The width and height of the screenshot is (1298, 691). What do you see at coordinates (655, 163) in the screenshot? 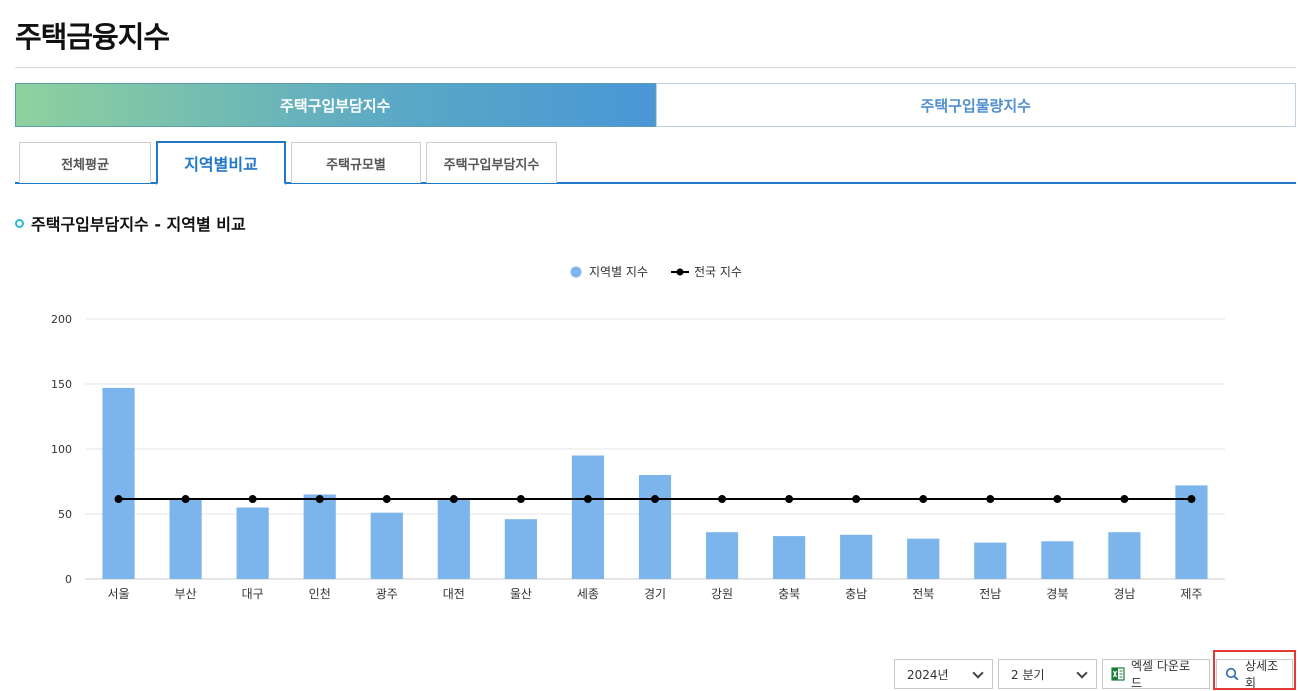
I see `sub-tabs: 전체평균 지역별비교 주택규모별 주택구입부담지수` at bounding box center [655, 163].